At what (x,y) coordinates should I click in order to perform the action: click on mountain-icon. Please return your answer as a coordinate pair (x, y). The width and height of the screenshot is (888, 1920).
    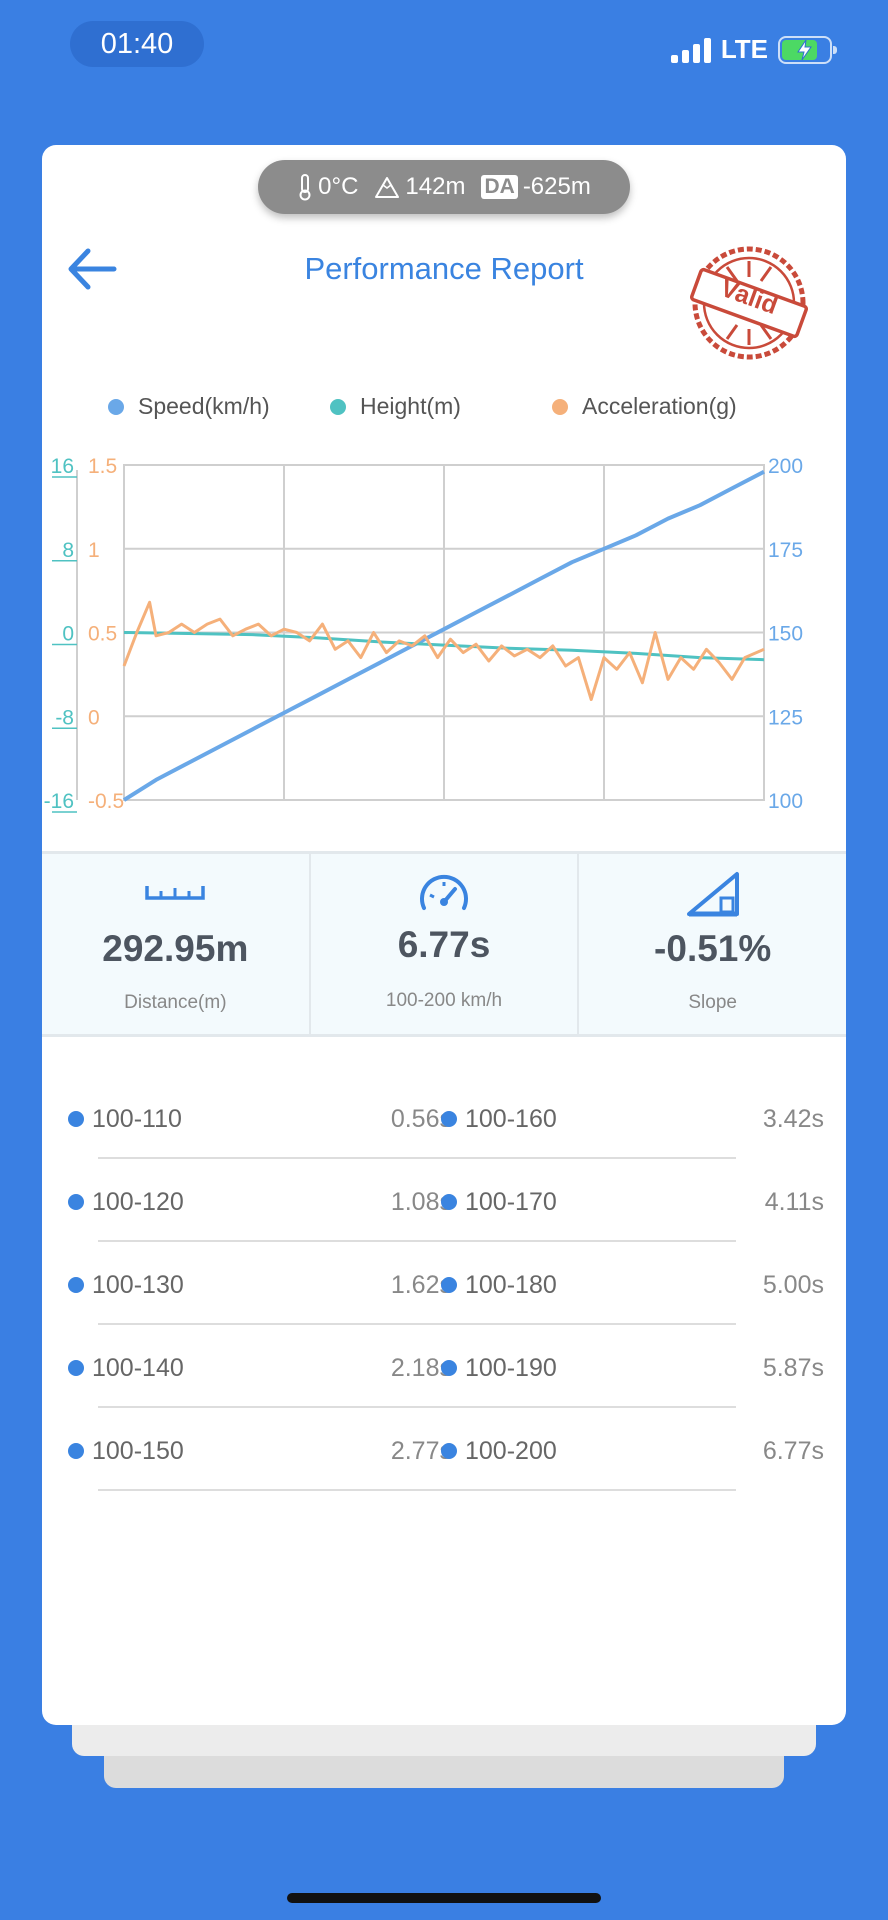
    Looking at the image, I should click on (387, 187).